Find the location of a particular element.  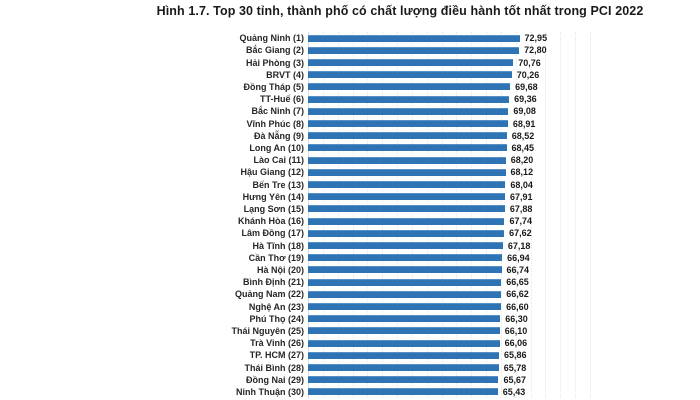

chart-row: TT-Huế (6) 69,36 is located at coordinates (350, 99).